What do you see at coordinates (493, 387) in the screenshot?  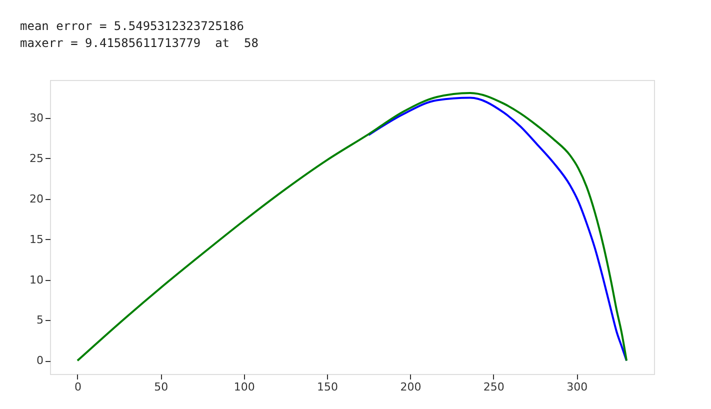 I see `x-tick-label: 250` at bounding box center [493, 387].